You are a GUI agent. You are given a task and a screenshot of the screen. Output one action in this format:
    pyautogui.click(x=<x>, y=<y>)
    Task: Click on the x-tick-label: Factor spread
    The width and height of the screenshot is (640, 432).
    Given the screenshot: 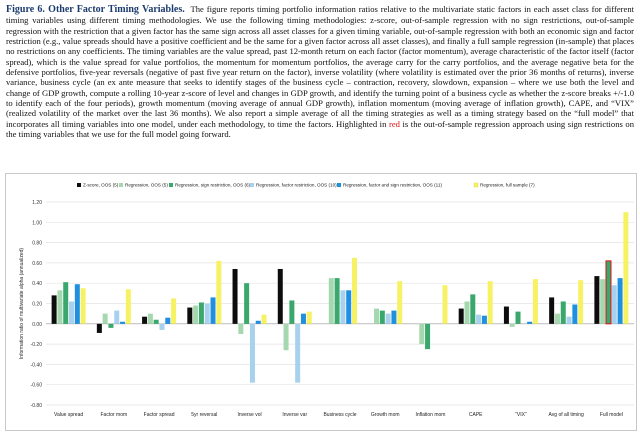 What is the action you would take?
    pyautogui.click(x=159, y=415)
    